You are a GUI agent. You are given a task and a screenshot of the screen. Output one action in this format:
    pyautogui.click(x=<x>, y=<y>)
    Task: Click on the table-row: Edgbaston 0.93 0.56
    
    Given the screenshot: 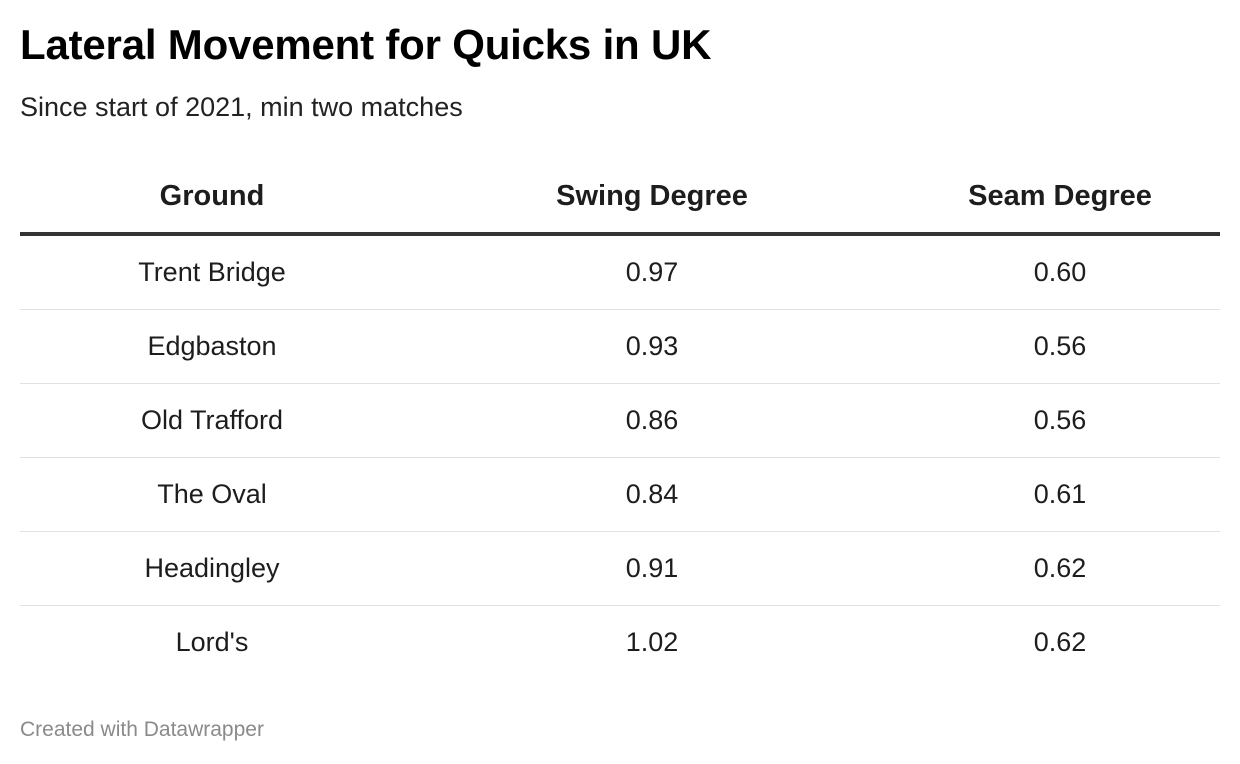 What is the action you would take?
    pyautogui.click(x=620, y=346)
    